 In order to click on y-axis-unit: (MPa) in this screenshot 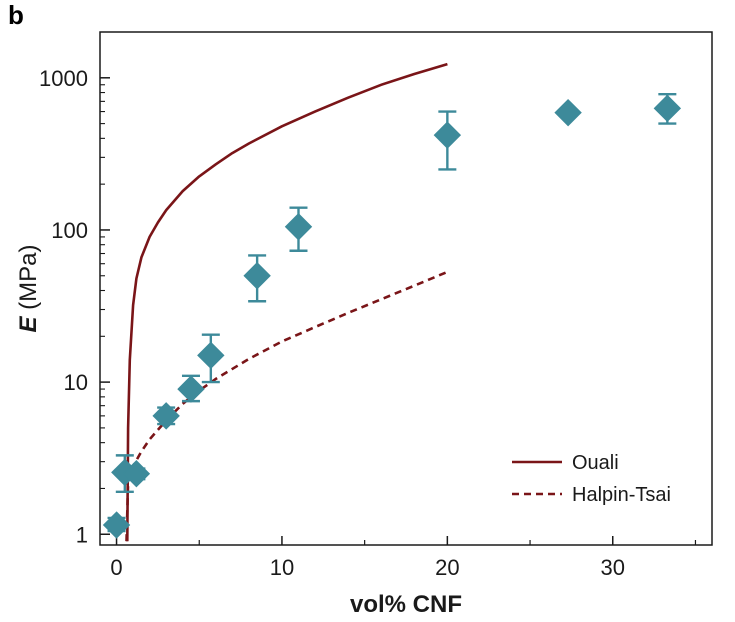, I will do `click(28, 280)`.